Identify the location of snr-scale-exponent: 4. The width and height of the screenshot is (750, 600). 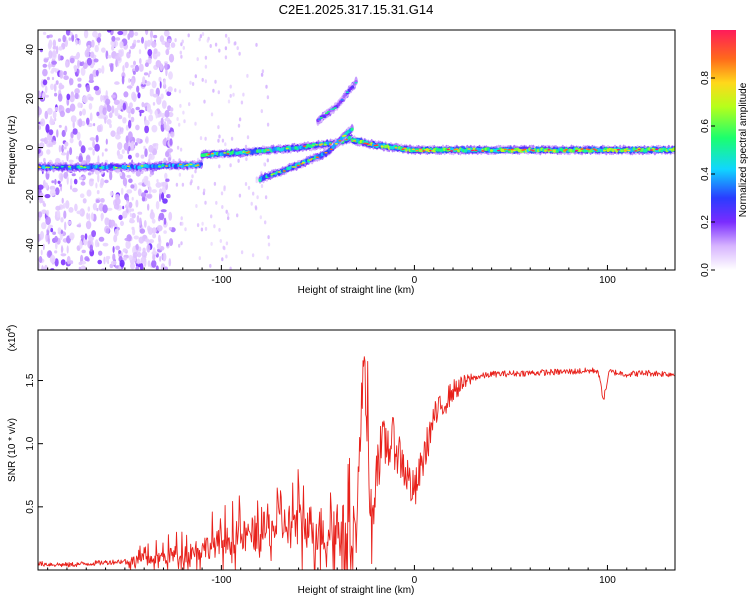
(9, 330).